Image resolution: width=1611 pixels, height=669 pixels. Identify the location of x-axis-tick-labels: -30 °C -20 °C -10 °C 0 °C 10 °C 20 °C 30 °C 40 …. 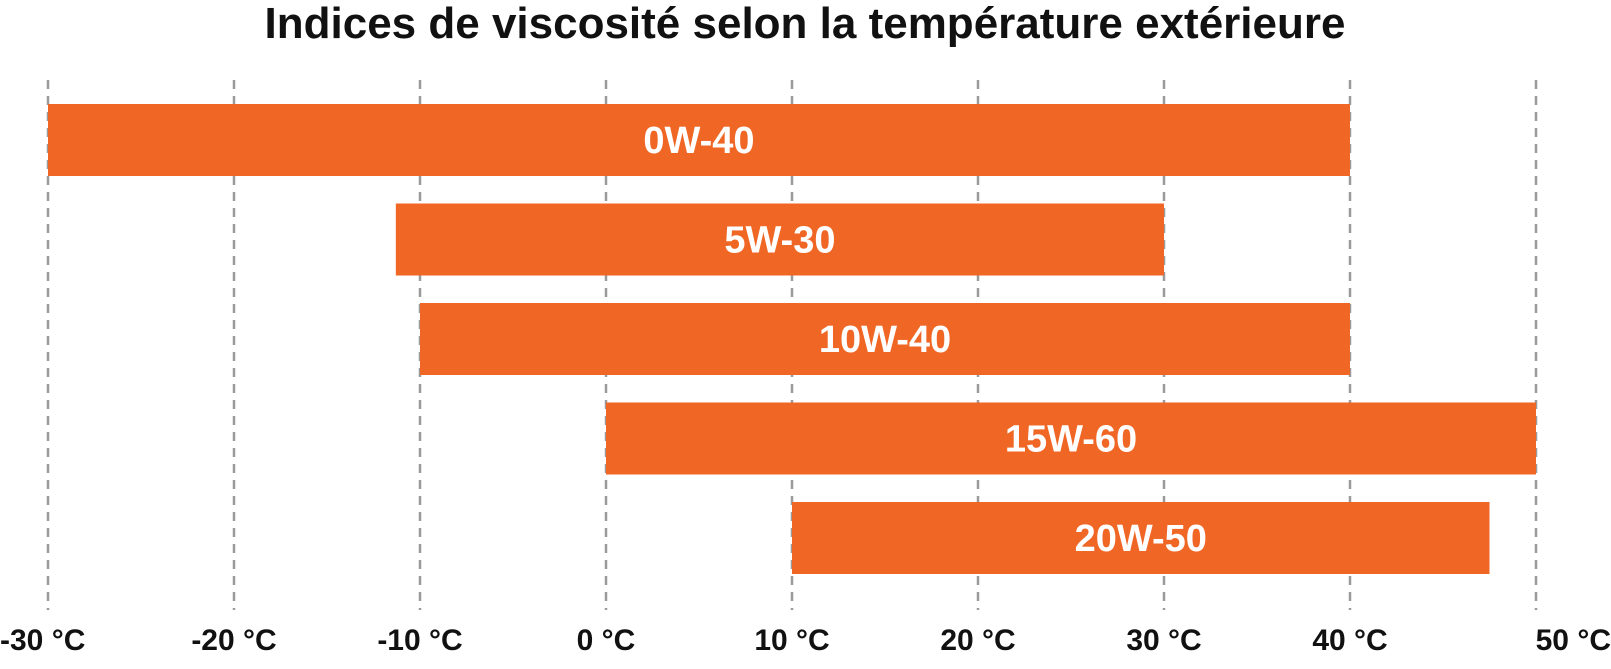
(805, 640).